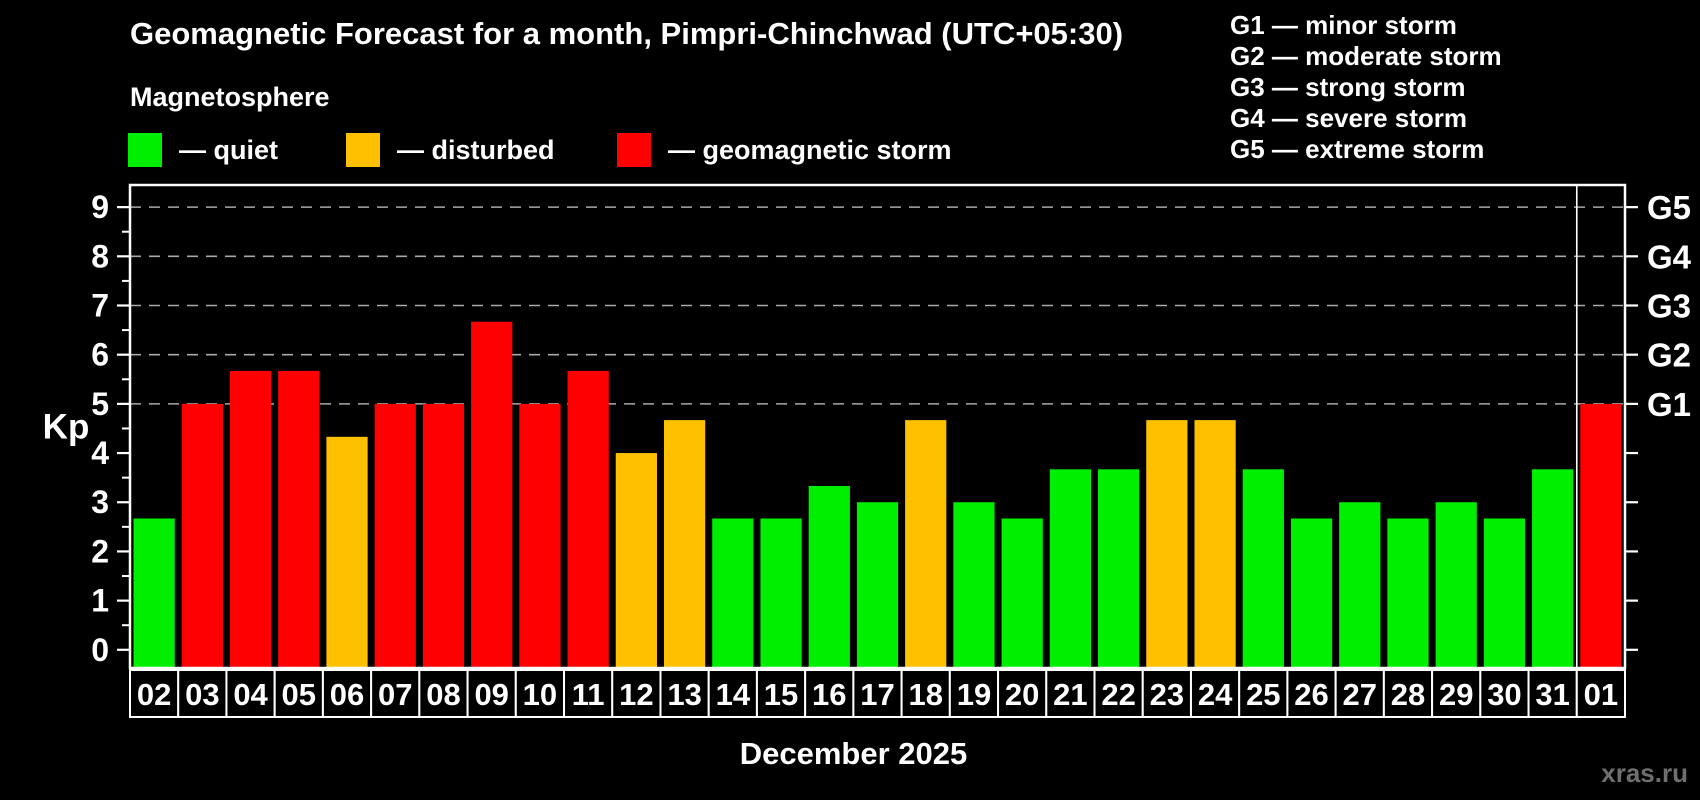  What do you see at coordinates (250, 694) in the screenshot?
I see `day-label-04: 04` at bounding box center [250, 694].